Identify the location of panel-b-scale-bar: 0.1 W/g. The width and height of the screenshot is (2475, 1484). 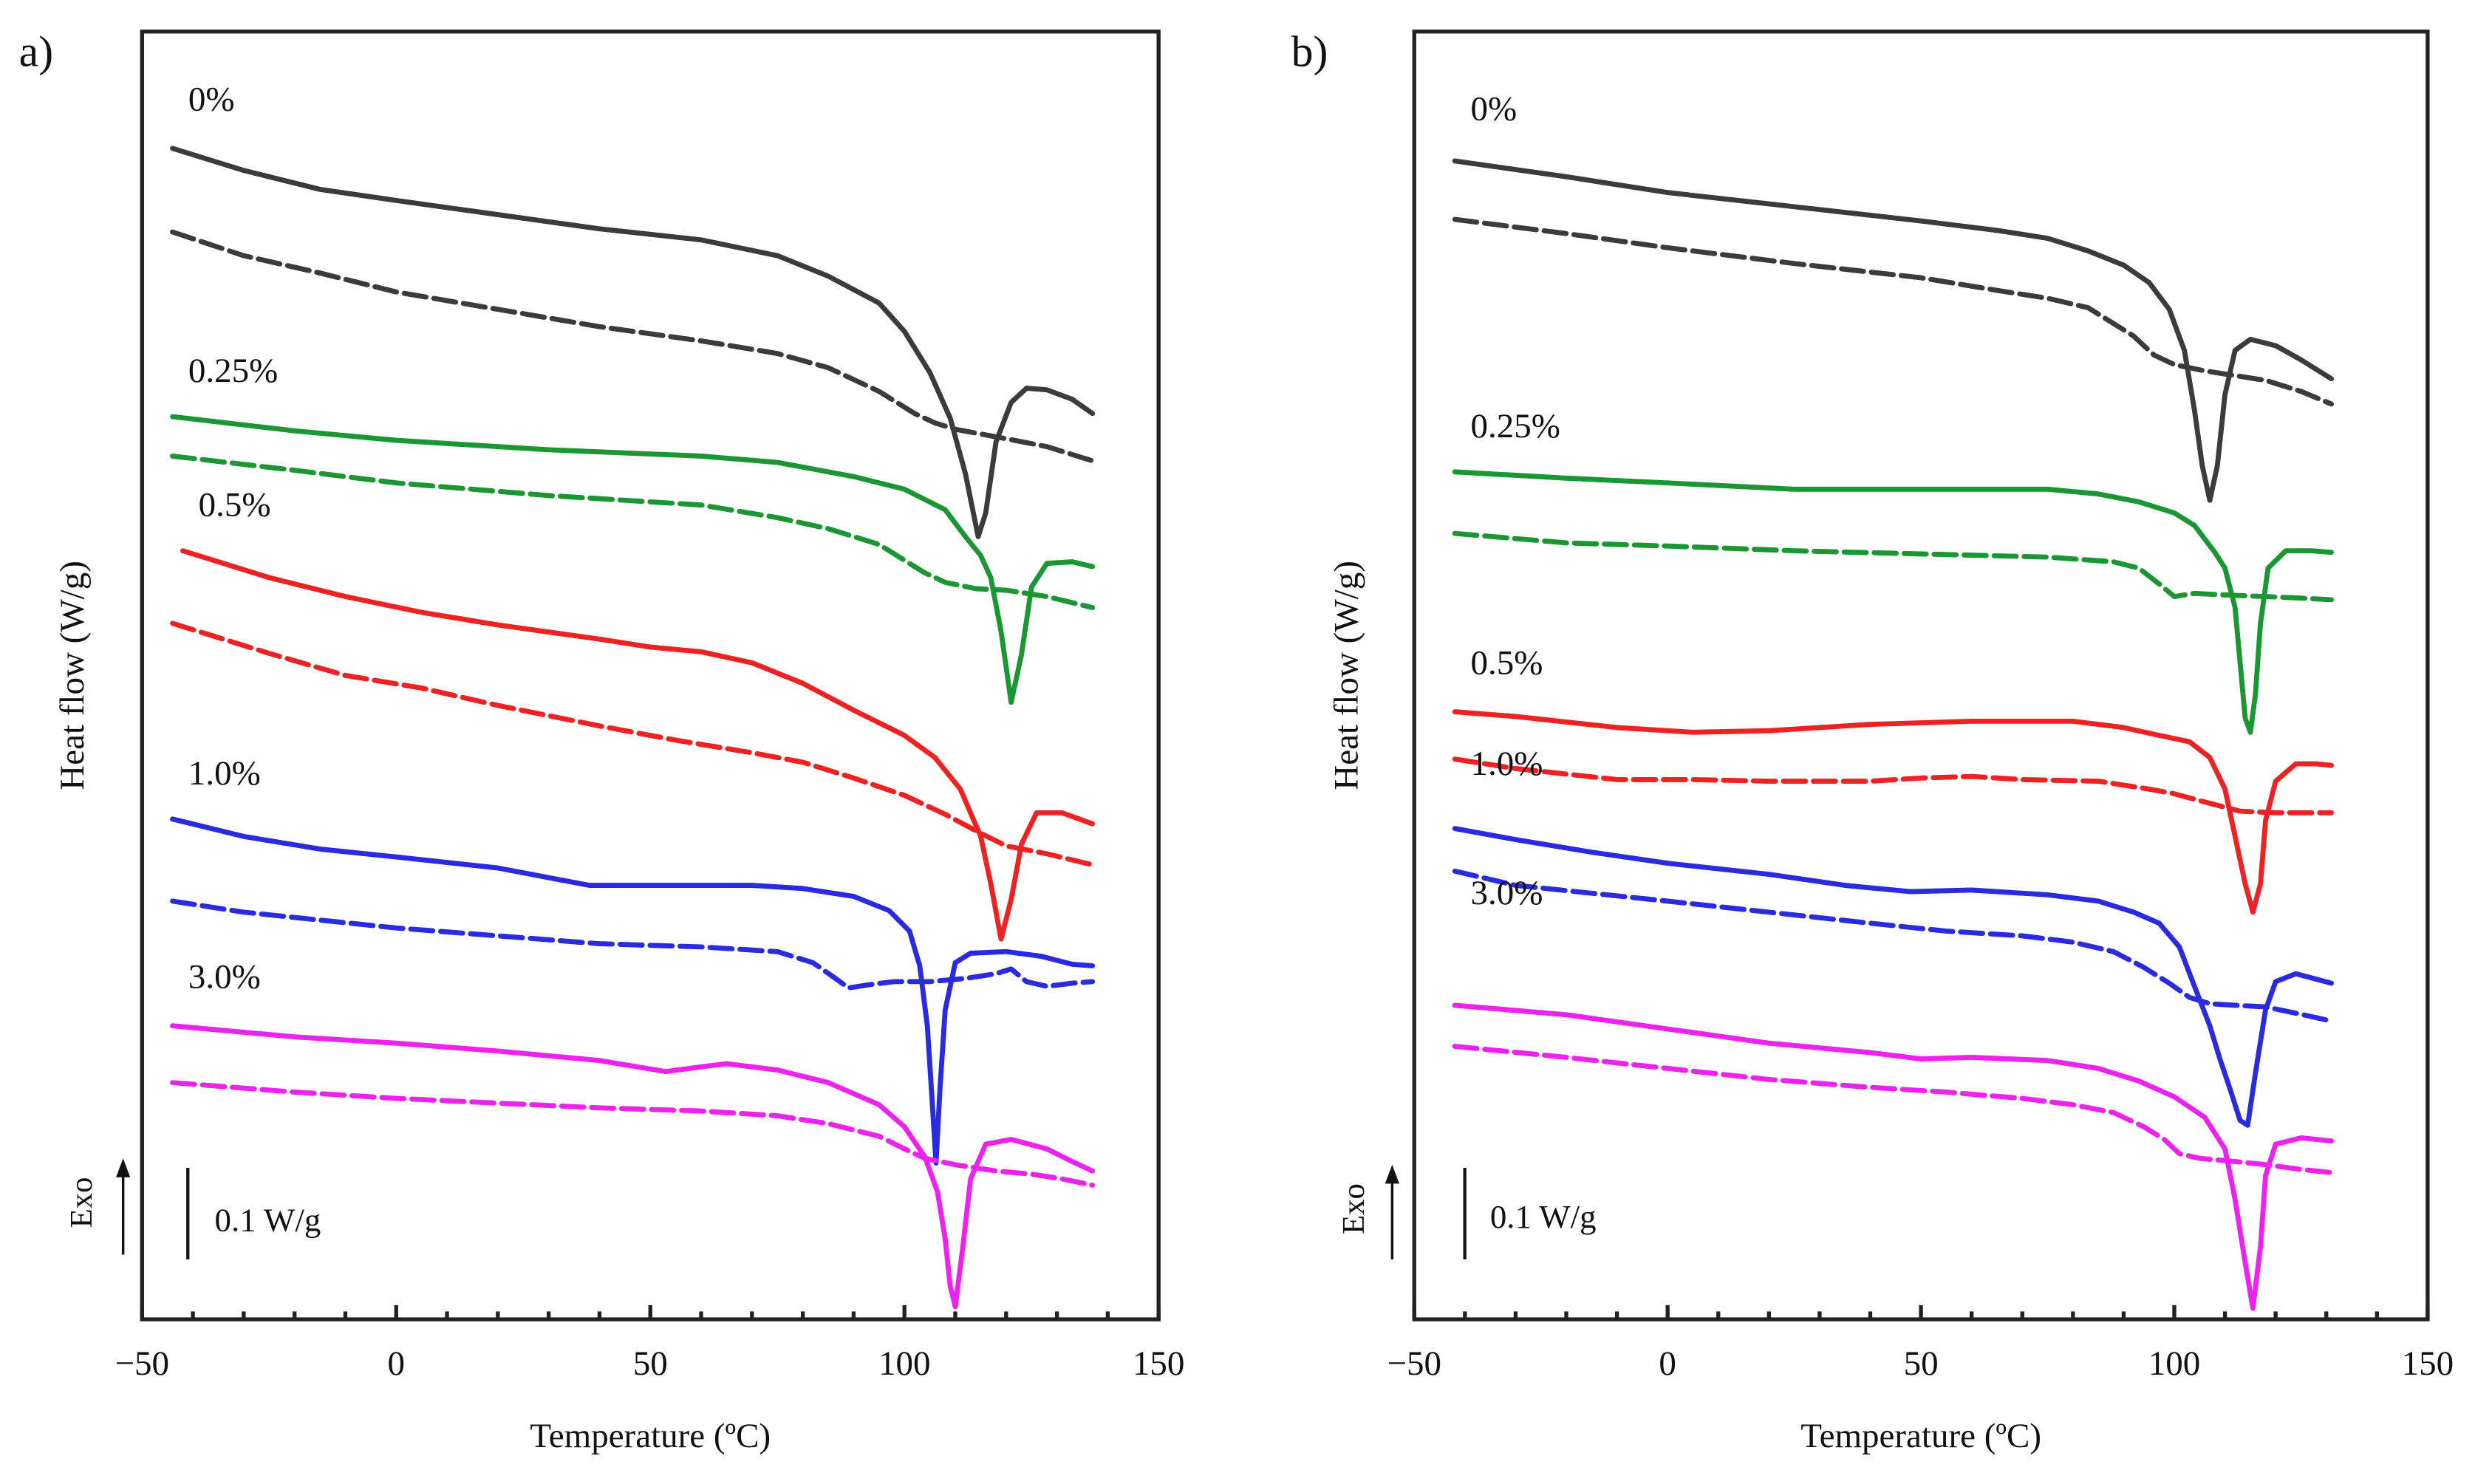
(1530, 1213).